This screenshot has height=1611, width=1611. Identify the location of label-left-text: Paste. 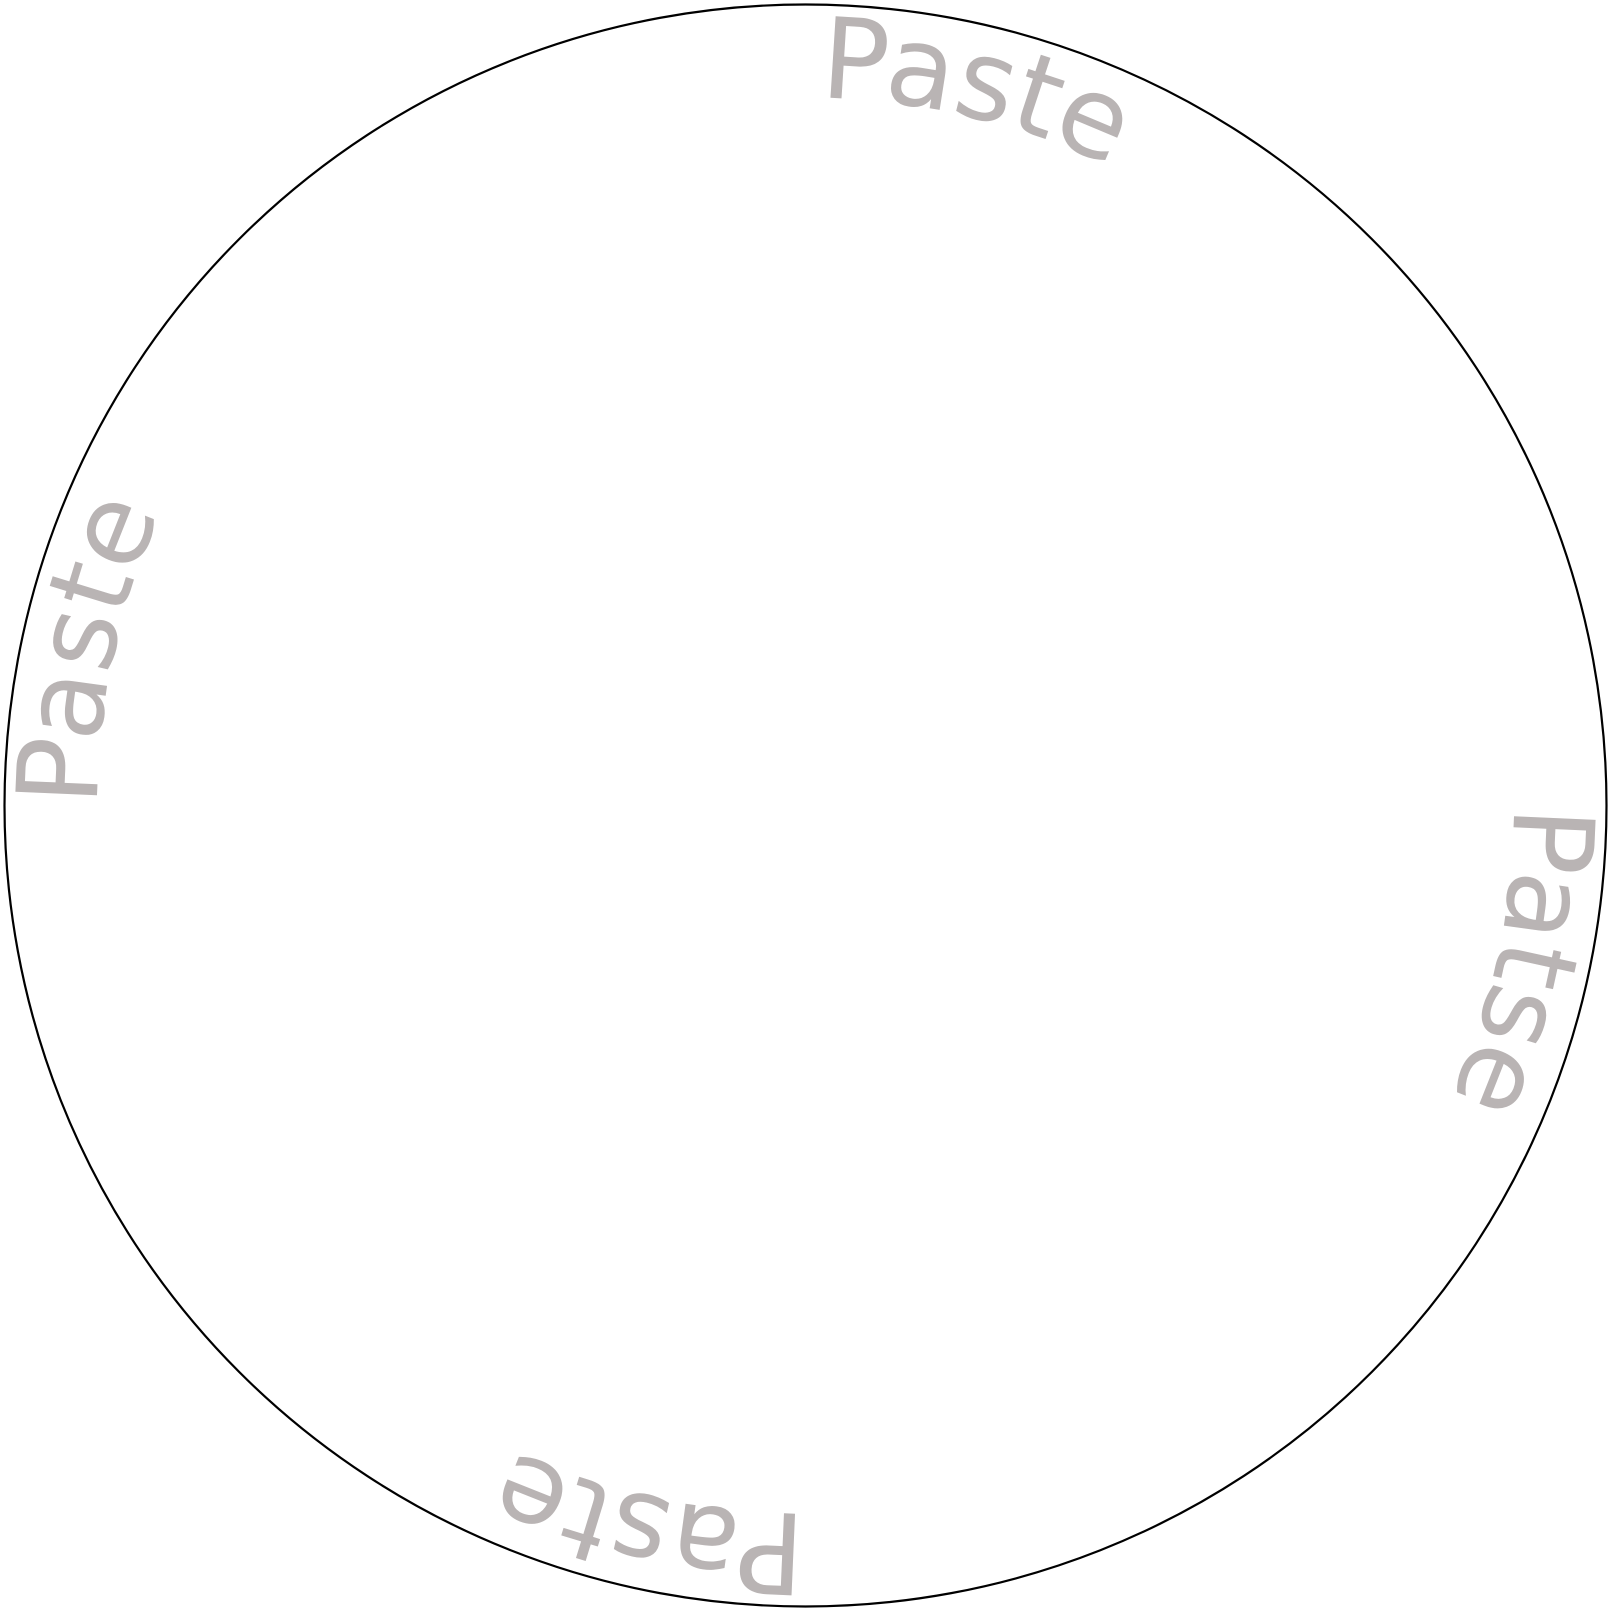
(92, 641).